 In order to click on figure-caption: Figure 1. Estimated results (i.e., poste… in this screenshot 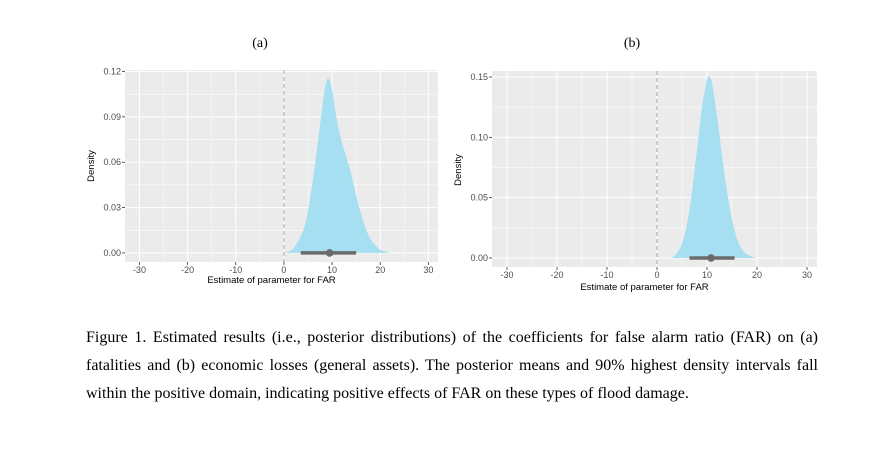, I will do `click(452, 365)`.